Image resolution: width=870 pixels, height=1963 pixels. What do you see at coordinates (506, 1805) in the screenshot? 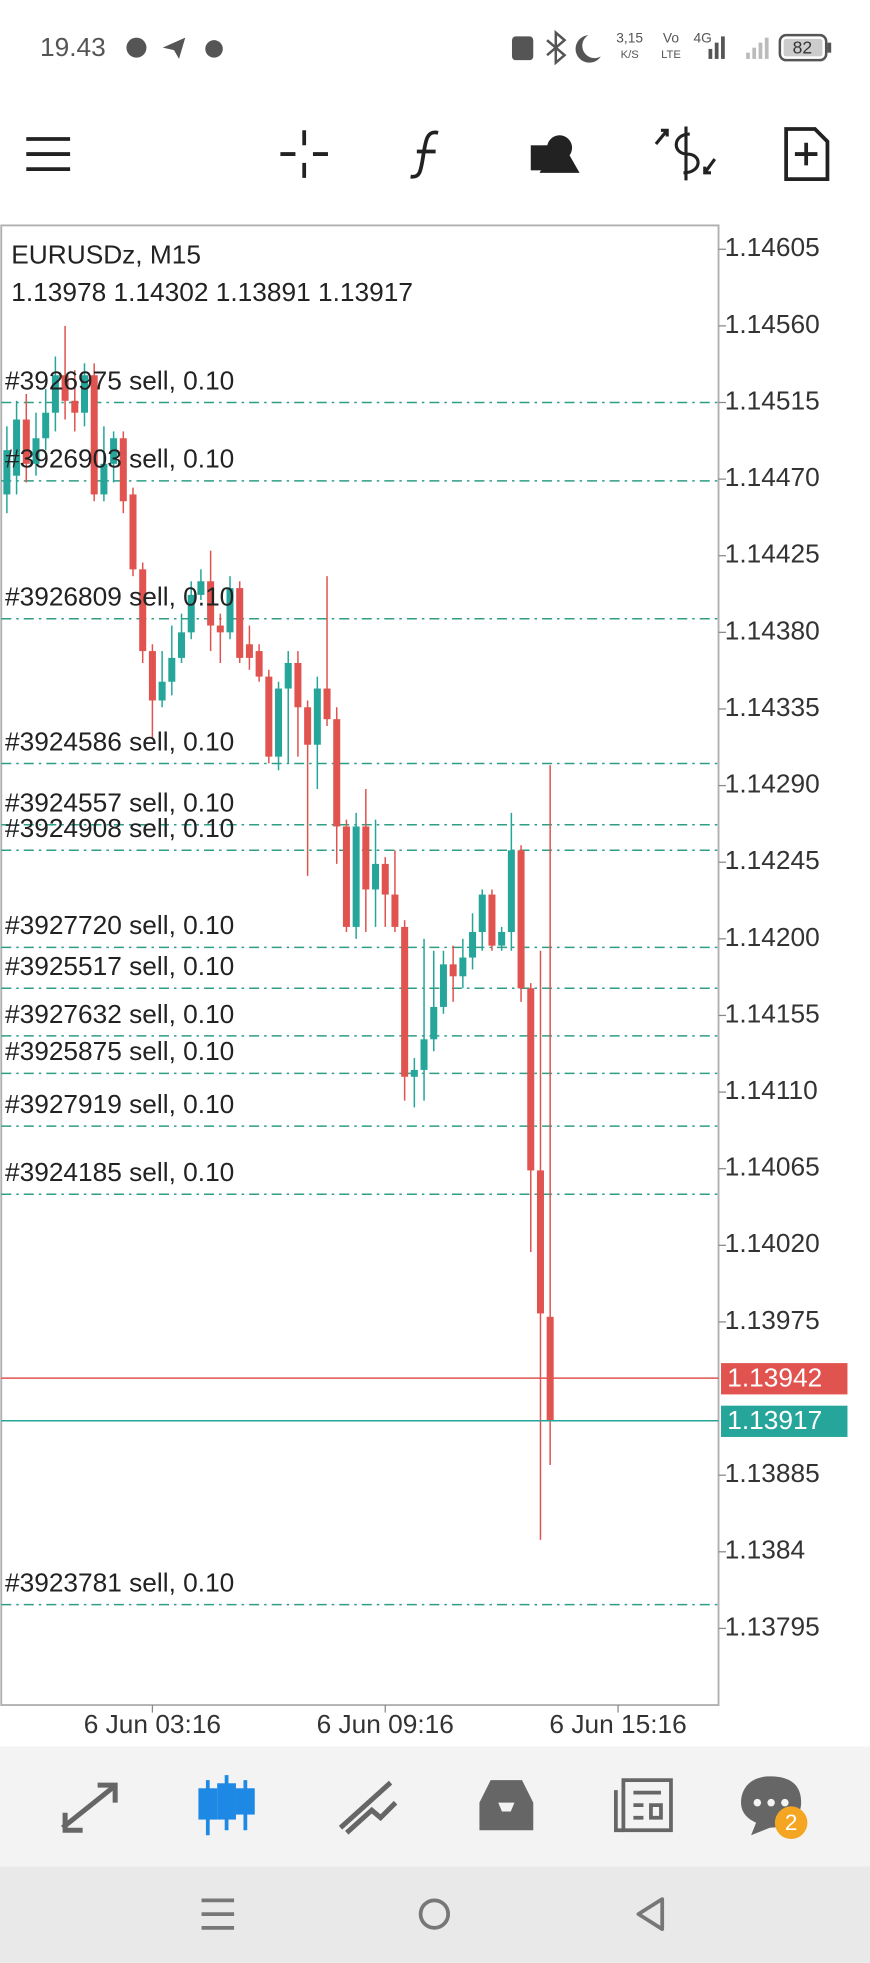
I see `tab-history` at bounding box center [506, 1805].